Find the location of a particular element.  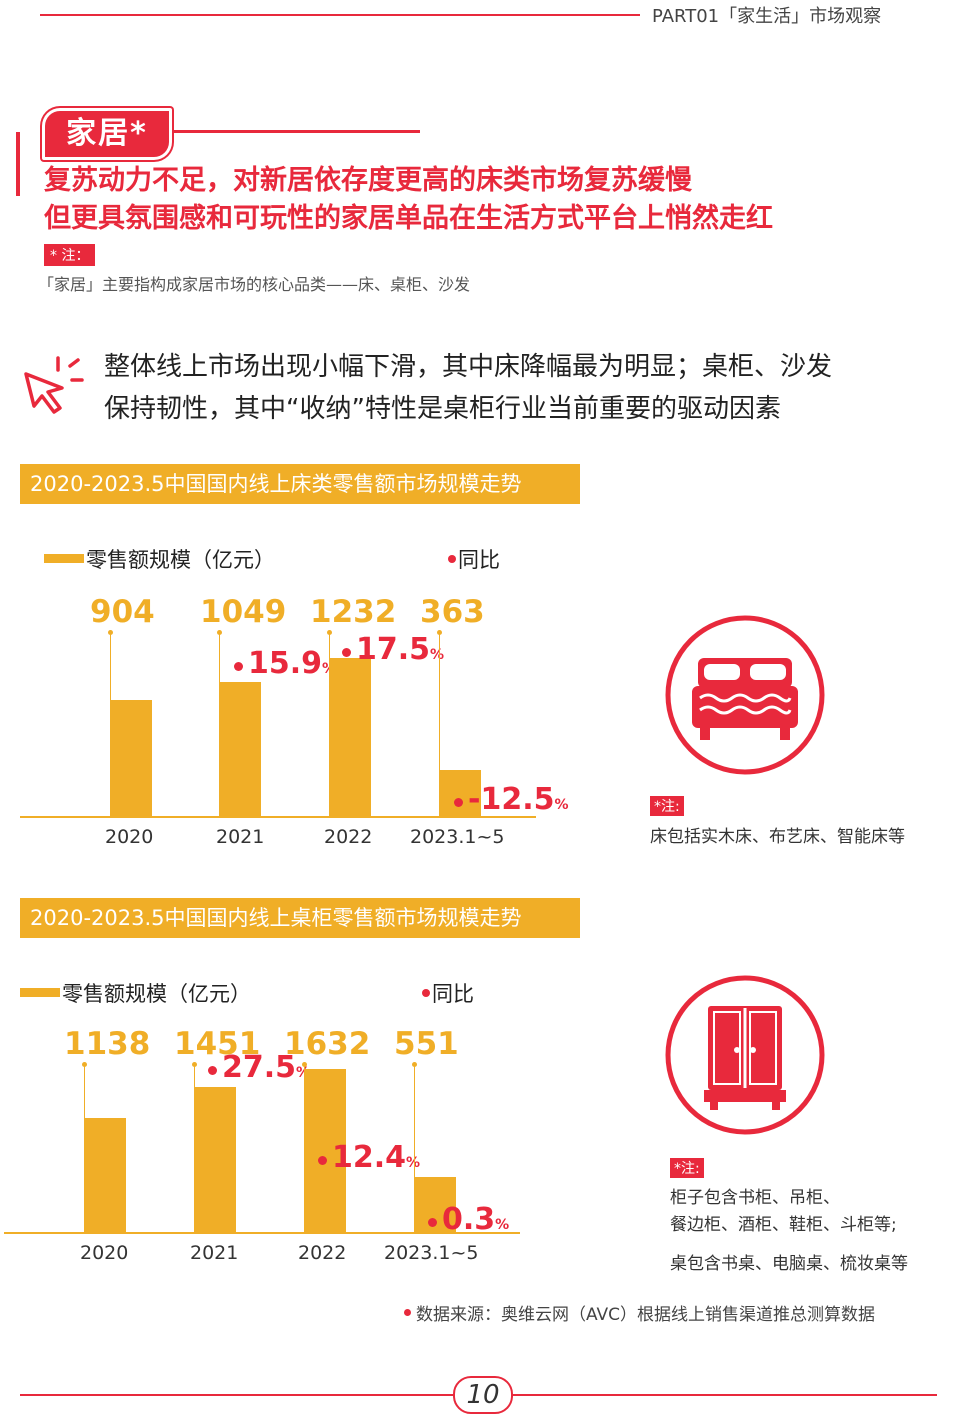

yoy-label-2021: 15.9% is located at coordinates (292, 663).